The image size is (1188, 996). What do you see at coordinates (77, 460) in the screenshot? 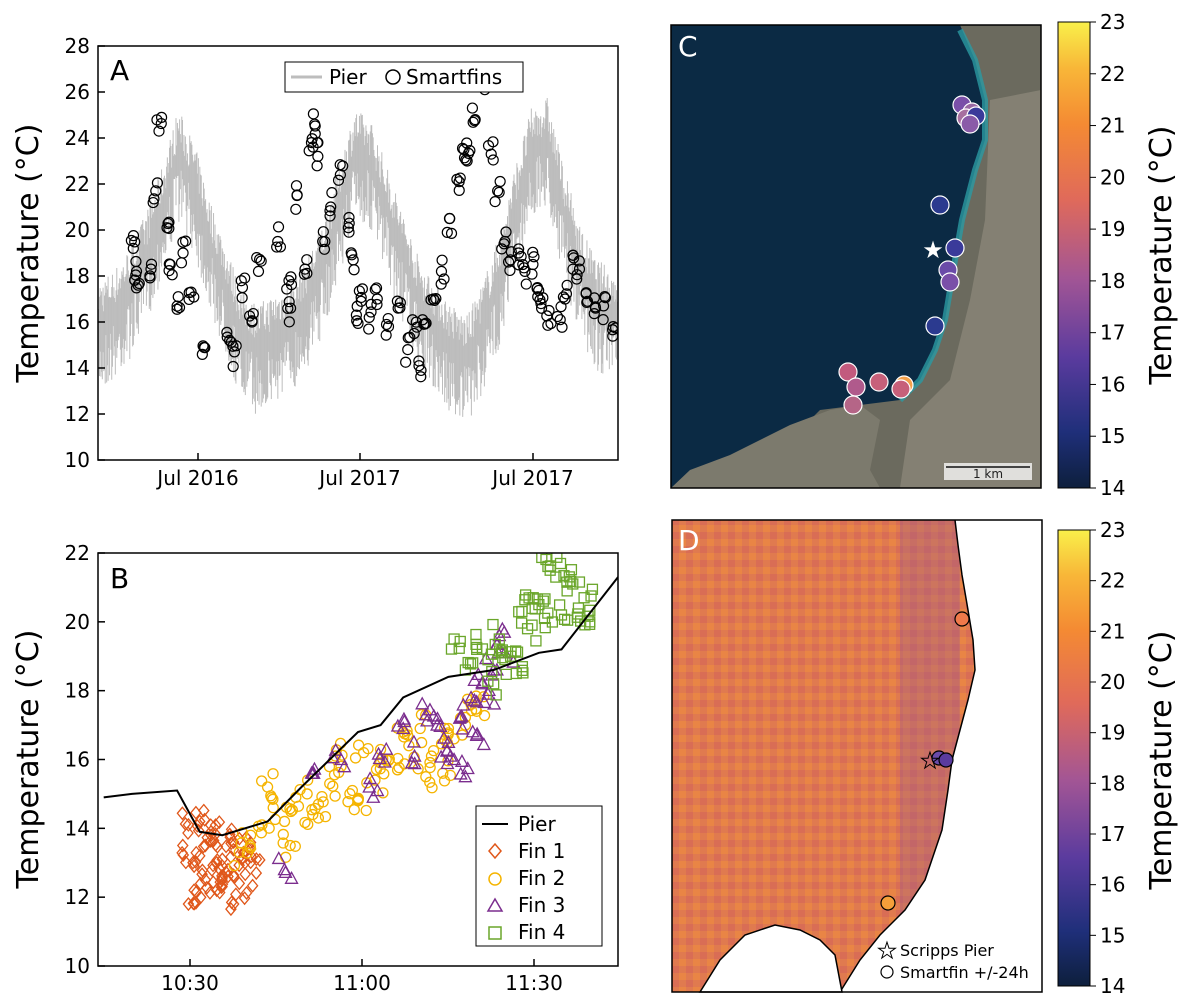
I see `a-ytick-label: 10` at bounding box center [77, 460].